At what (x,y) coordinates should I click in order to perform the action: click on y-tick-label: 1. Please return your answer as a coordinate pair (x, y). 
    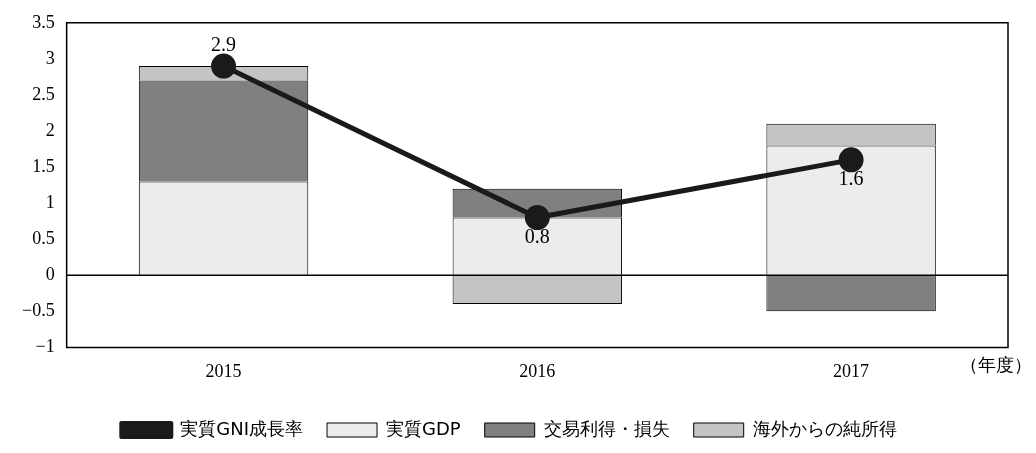
    Looking at the image, I should click on (50, 201).